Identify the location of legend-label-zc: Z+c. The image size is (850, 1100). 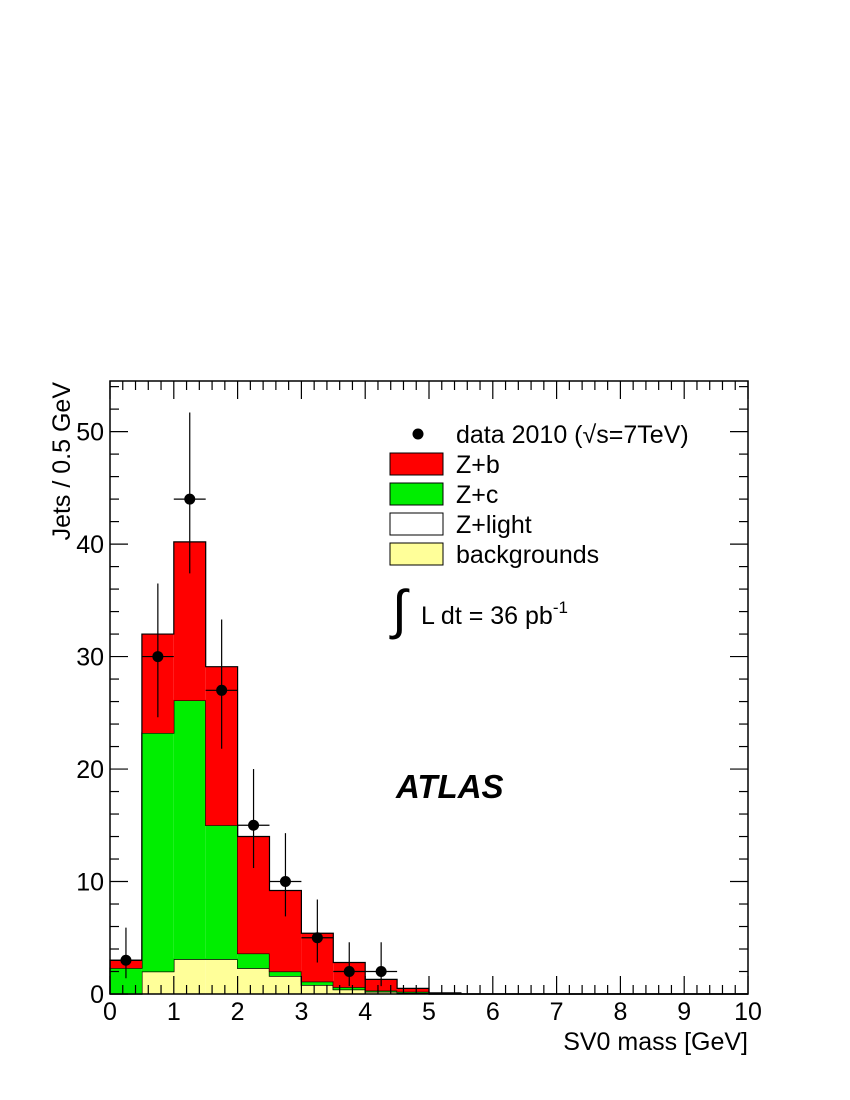
(477, 495).